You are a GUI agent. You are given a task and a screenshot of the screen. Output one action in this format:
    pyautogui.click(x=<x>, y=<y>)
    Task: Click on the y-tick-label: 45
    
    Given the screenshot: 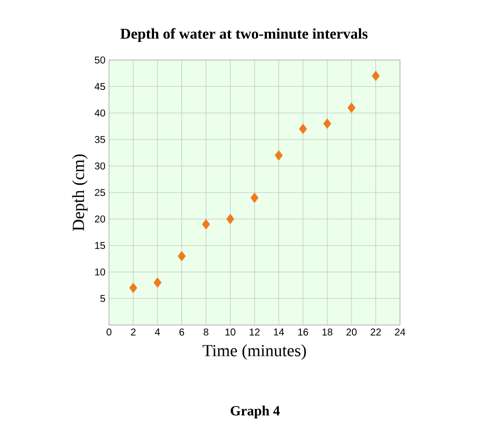 What is the action you would take?
    pyautogui.click(x=100, y=86)
    